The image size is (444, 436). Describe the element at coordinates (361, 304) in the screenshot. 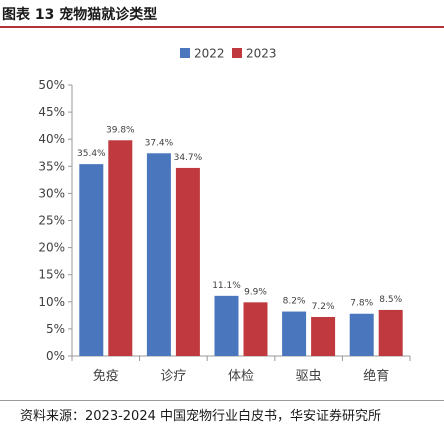

I see `data-label: 7.8%` at that location.